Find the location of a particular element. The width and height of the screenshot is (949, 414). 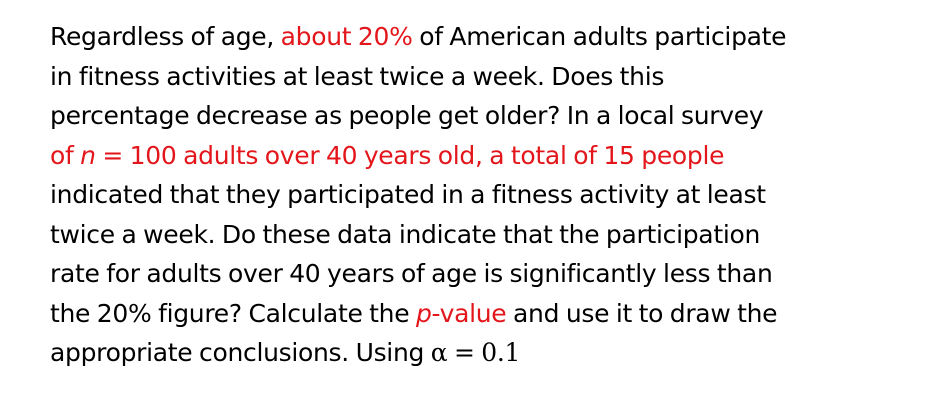

text-segment: Regardless of age, is located at coordinates (165, 36).